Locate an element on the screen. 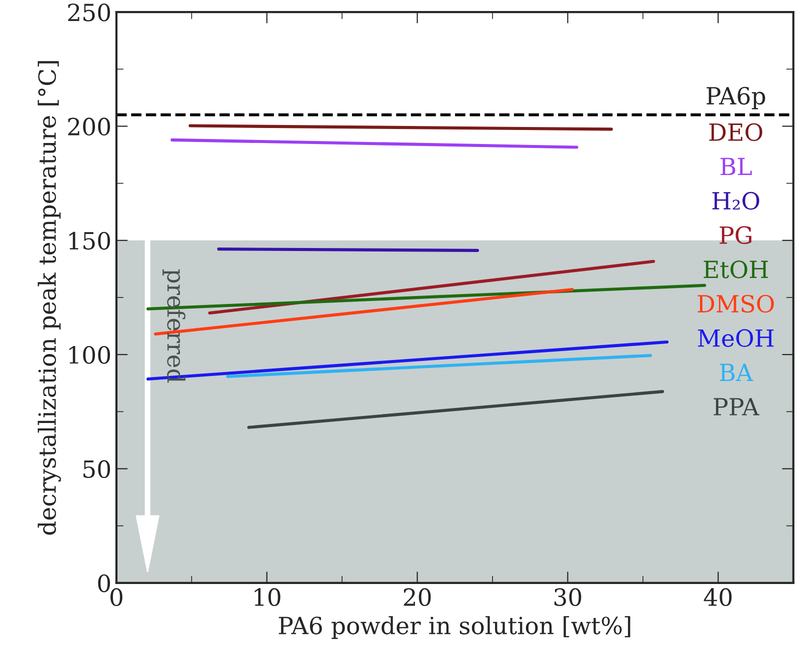 Image resolution: width=803 pixels, height=670 pixels. text: PG is located at coordinates (736, 235).